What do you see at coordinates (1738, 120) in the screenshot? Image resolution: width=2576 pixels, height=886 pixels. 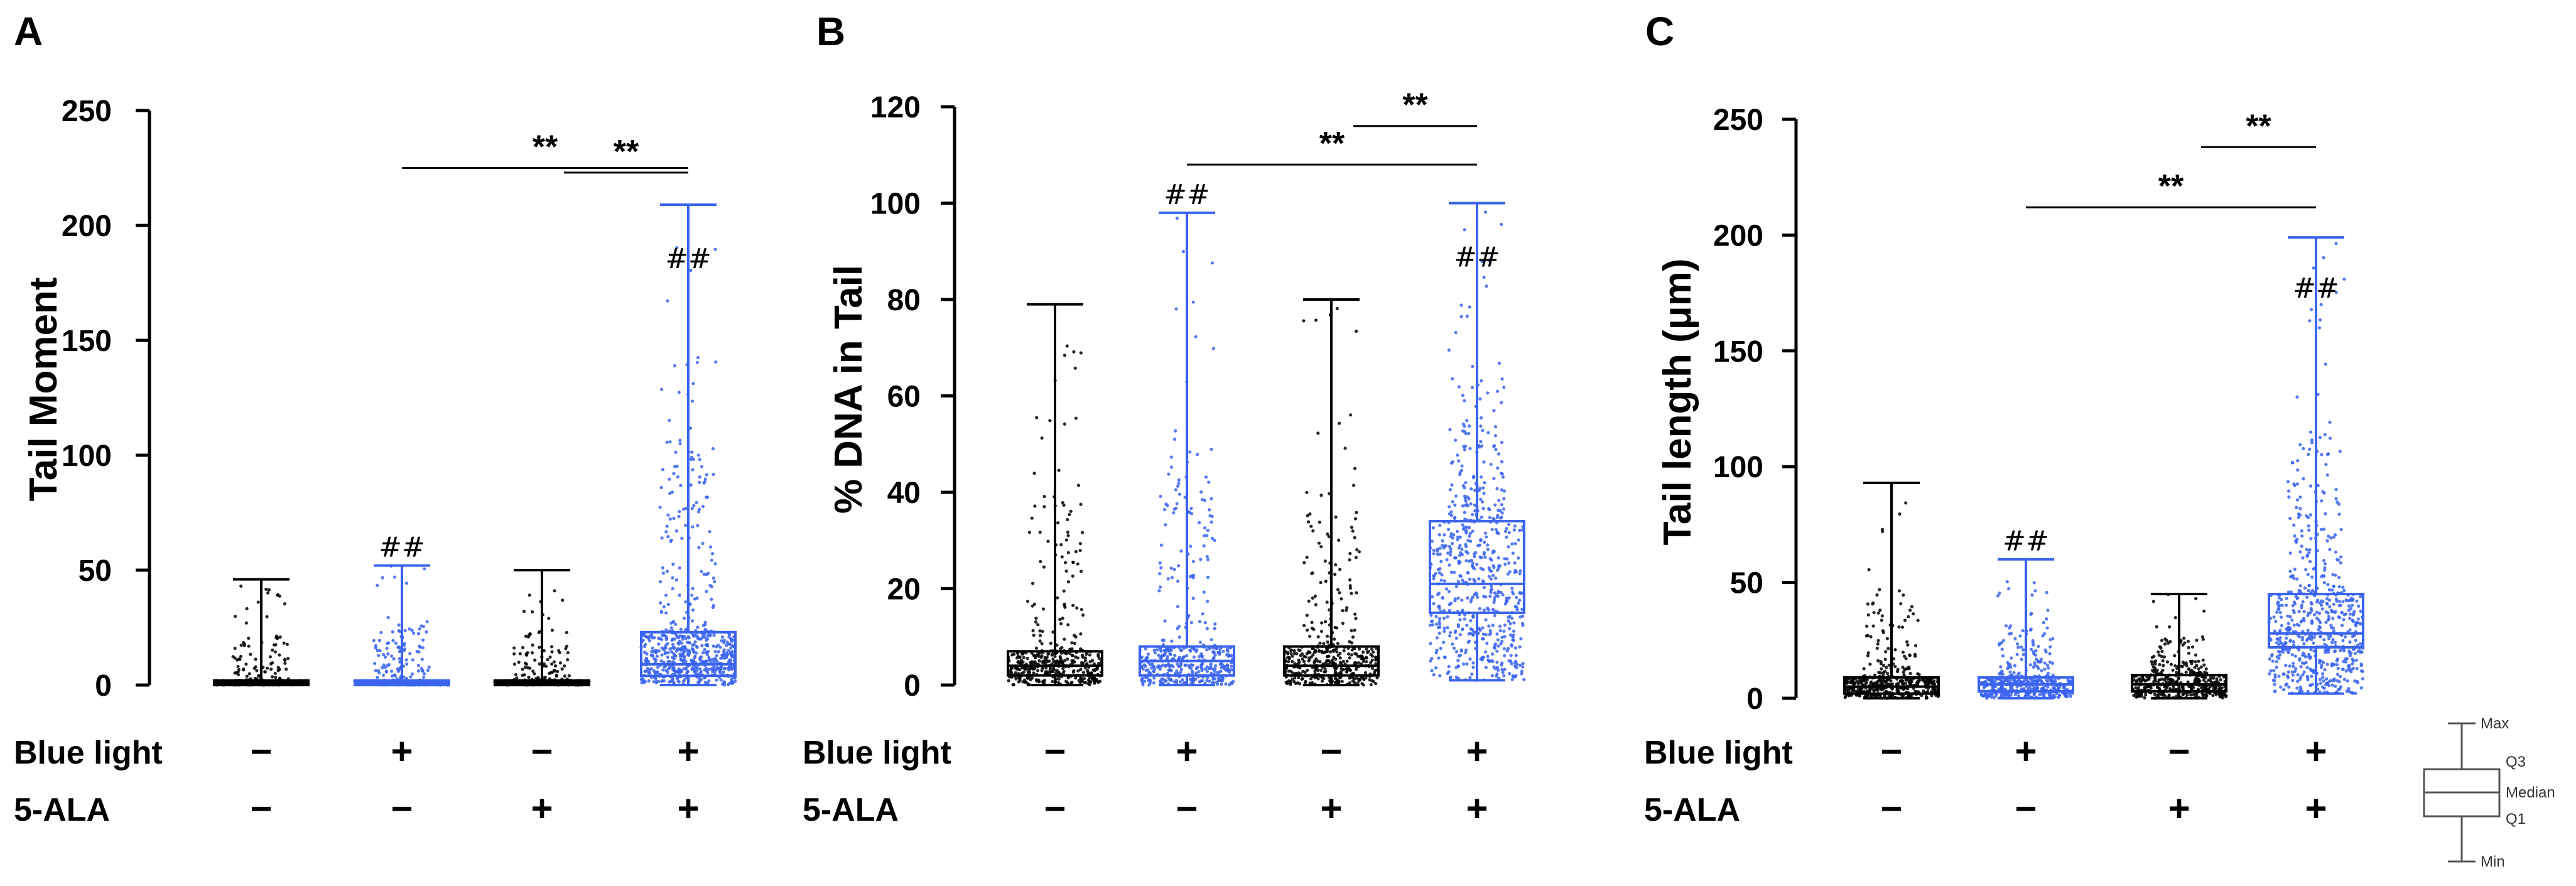 I see `y-tick-label: 250` at bounding box center [1738, 120].